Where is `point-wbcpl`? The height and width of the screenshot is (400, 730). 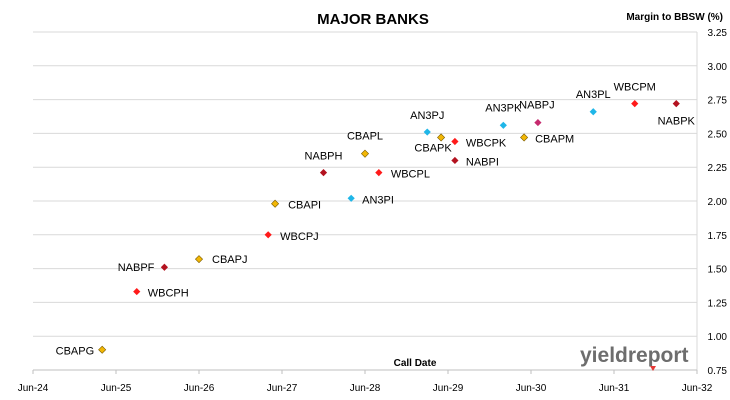 point-wbcpl is located at coordinates (379, 173).